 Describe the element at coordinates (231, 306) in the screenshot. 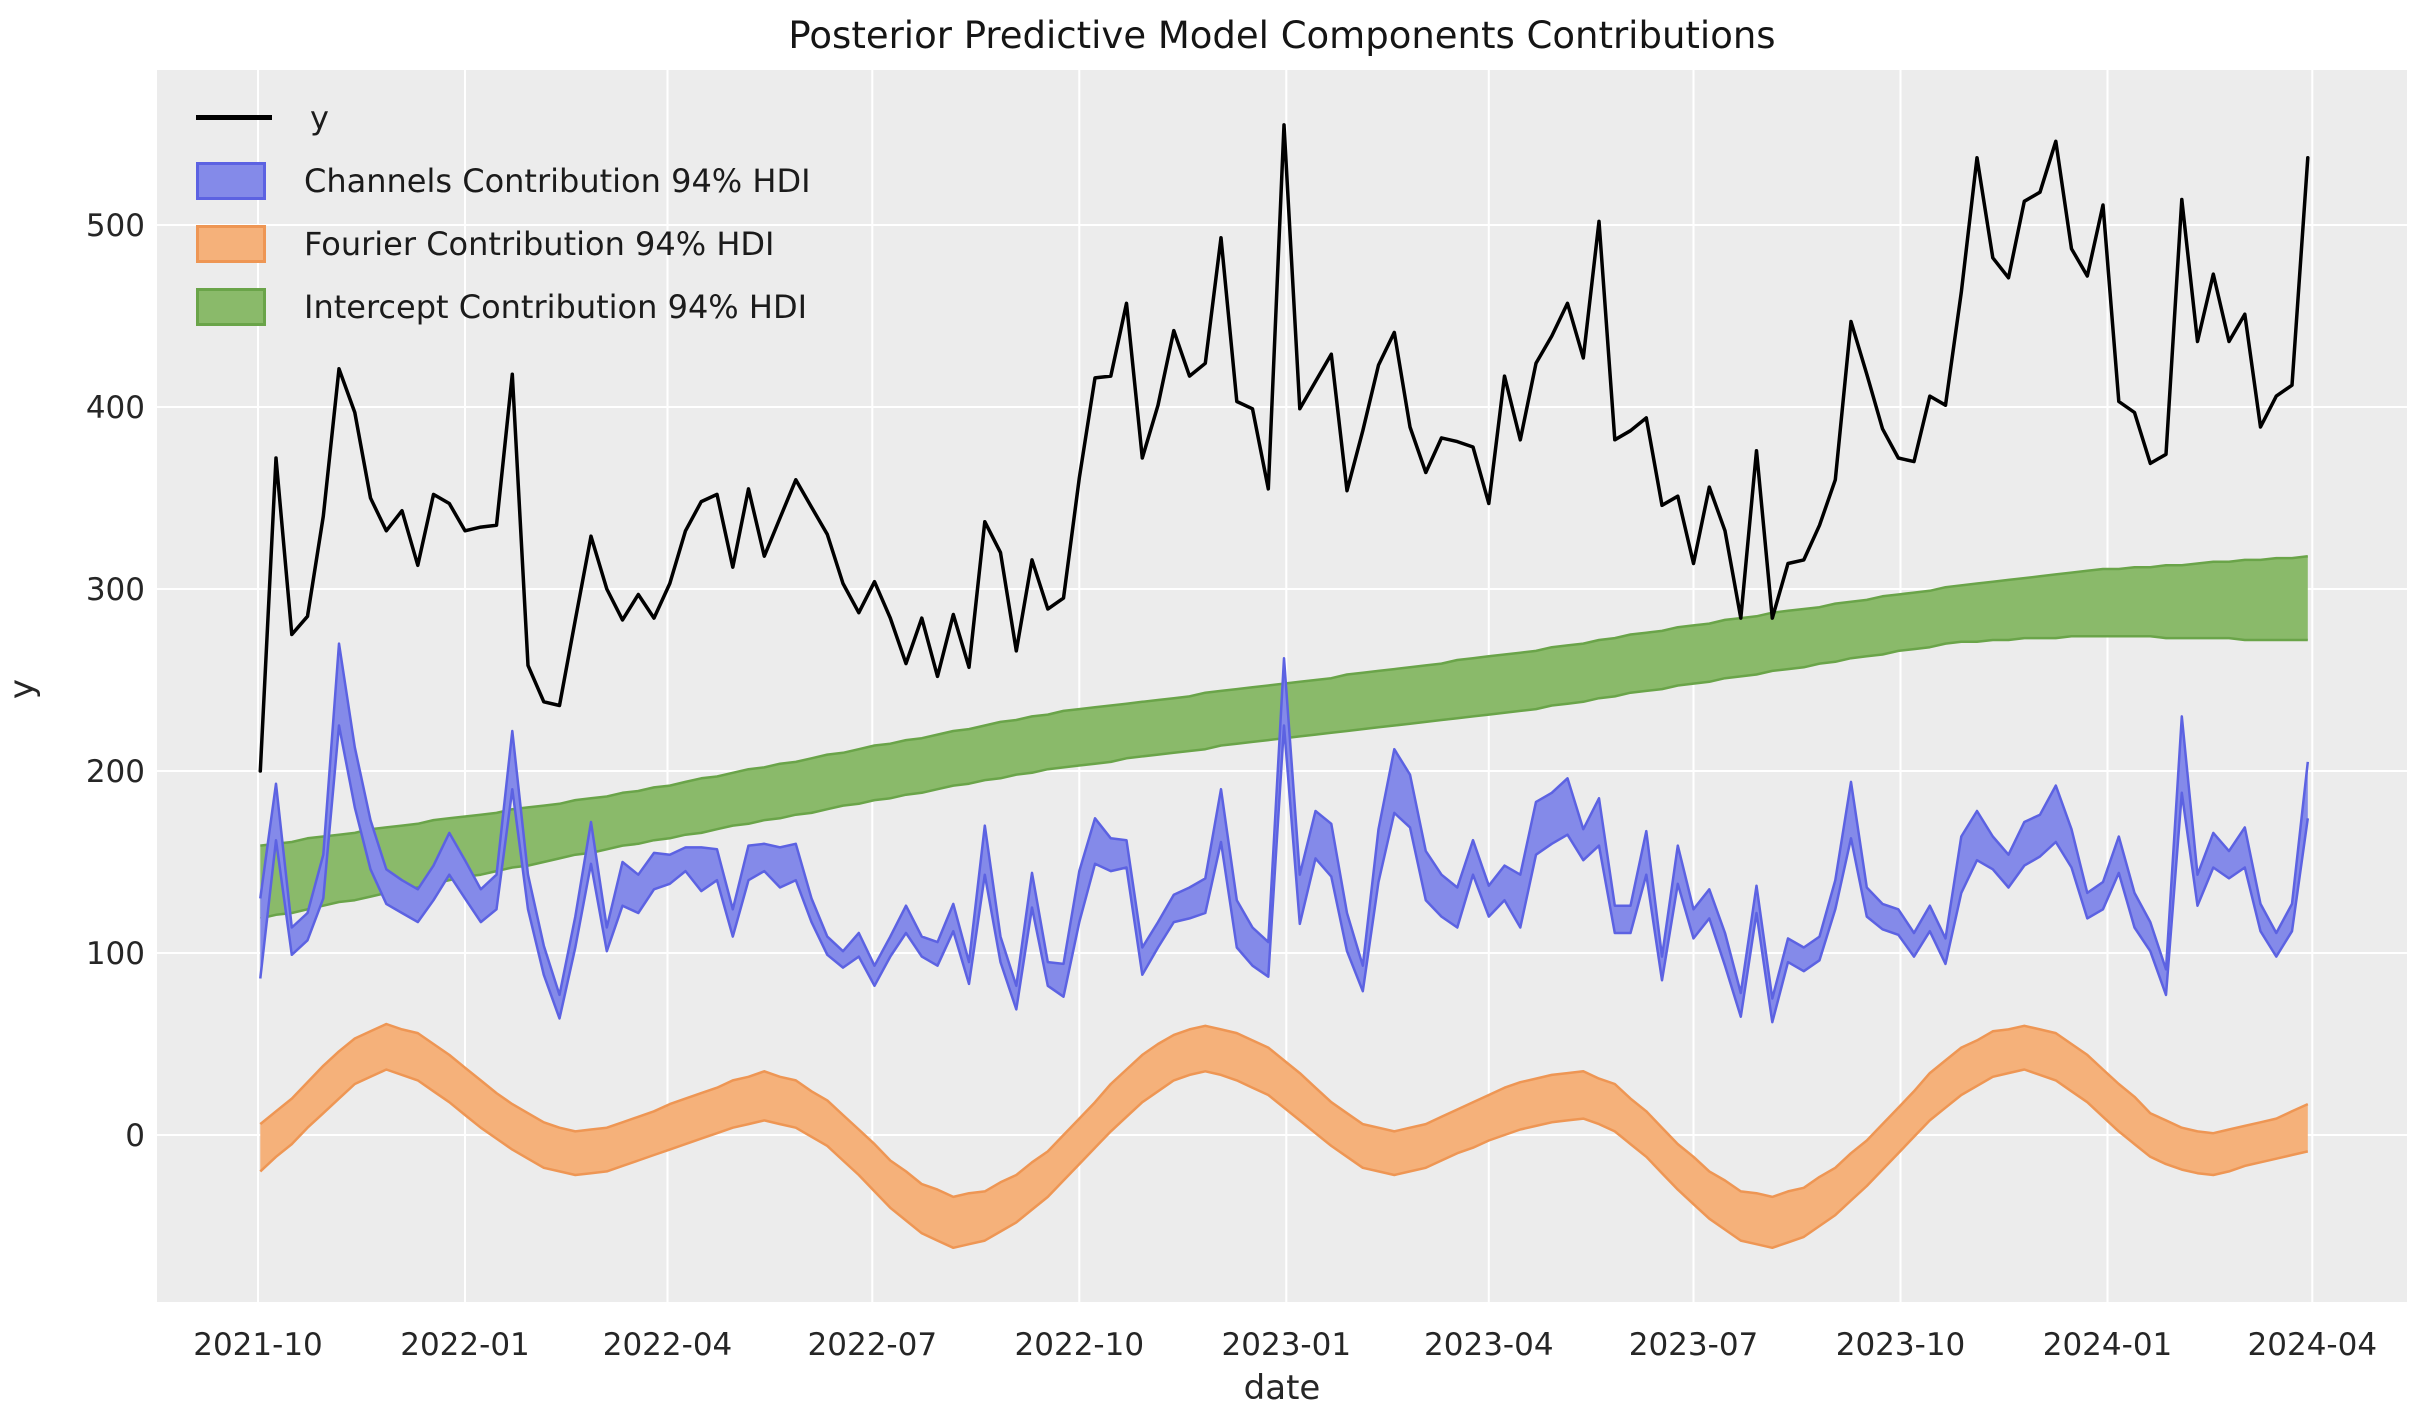

I see `legend-patch-swatch-intercept` at that location.